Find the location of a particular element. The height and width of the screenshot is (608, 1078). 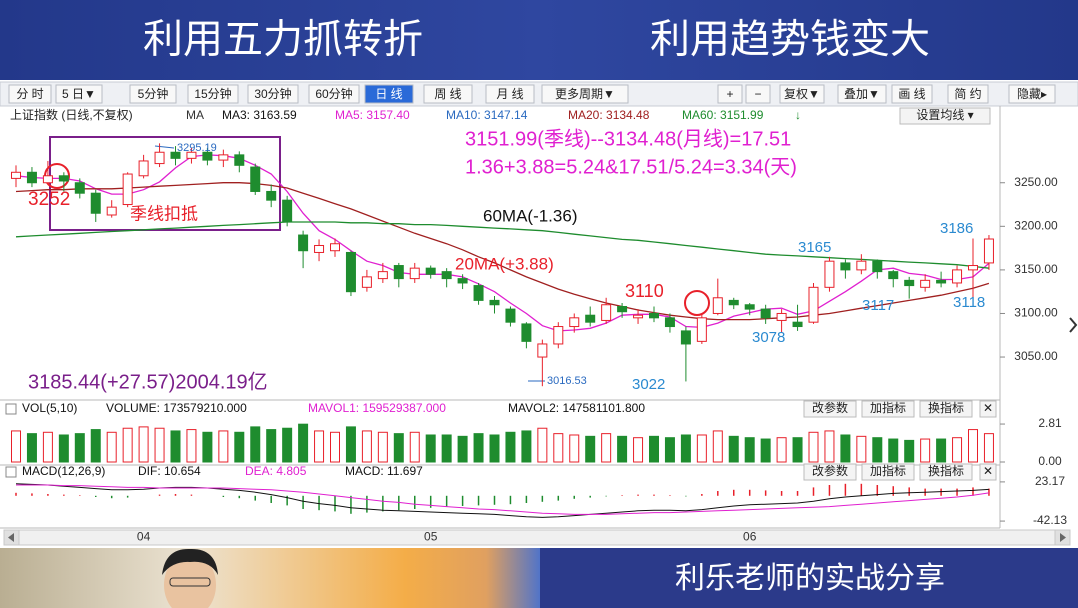

tool-label: − is located at coordinates (757, 94).